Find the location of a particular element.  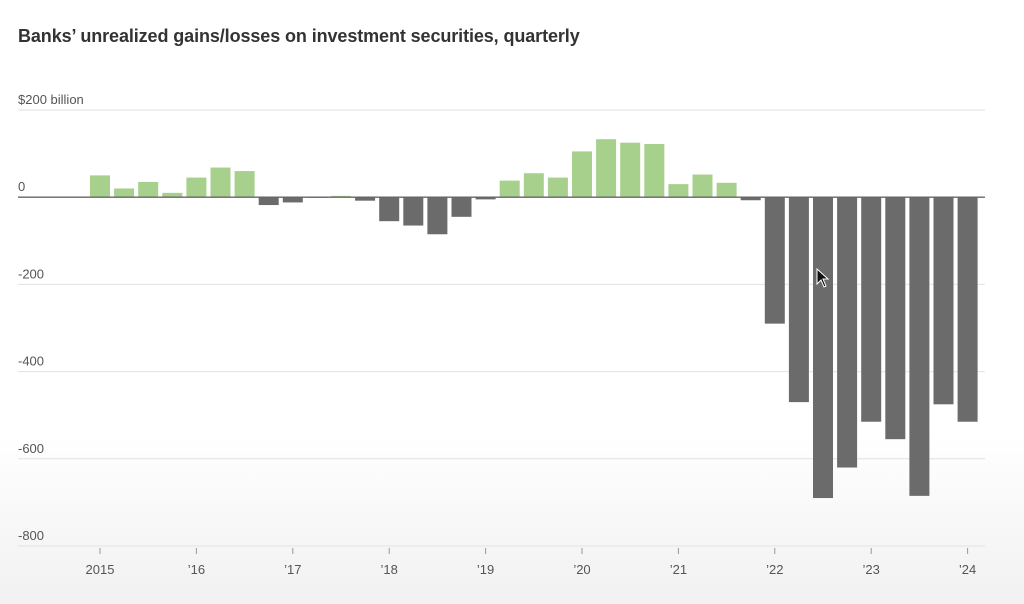

x-tick-label: ’17 is located at coordinates (292, 569).